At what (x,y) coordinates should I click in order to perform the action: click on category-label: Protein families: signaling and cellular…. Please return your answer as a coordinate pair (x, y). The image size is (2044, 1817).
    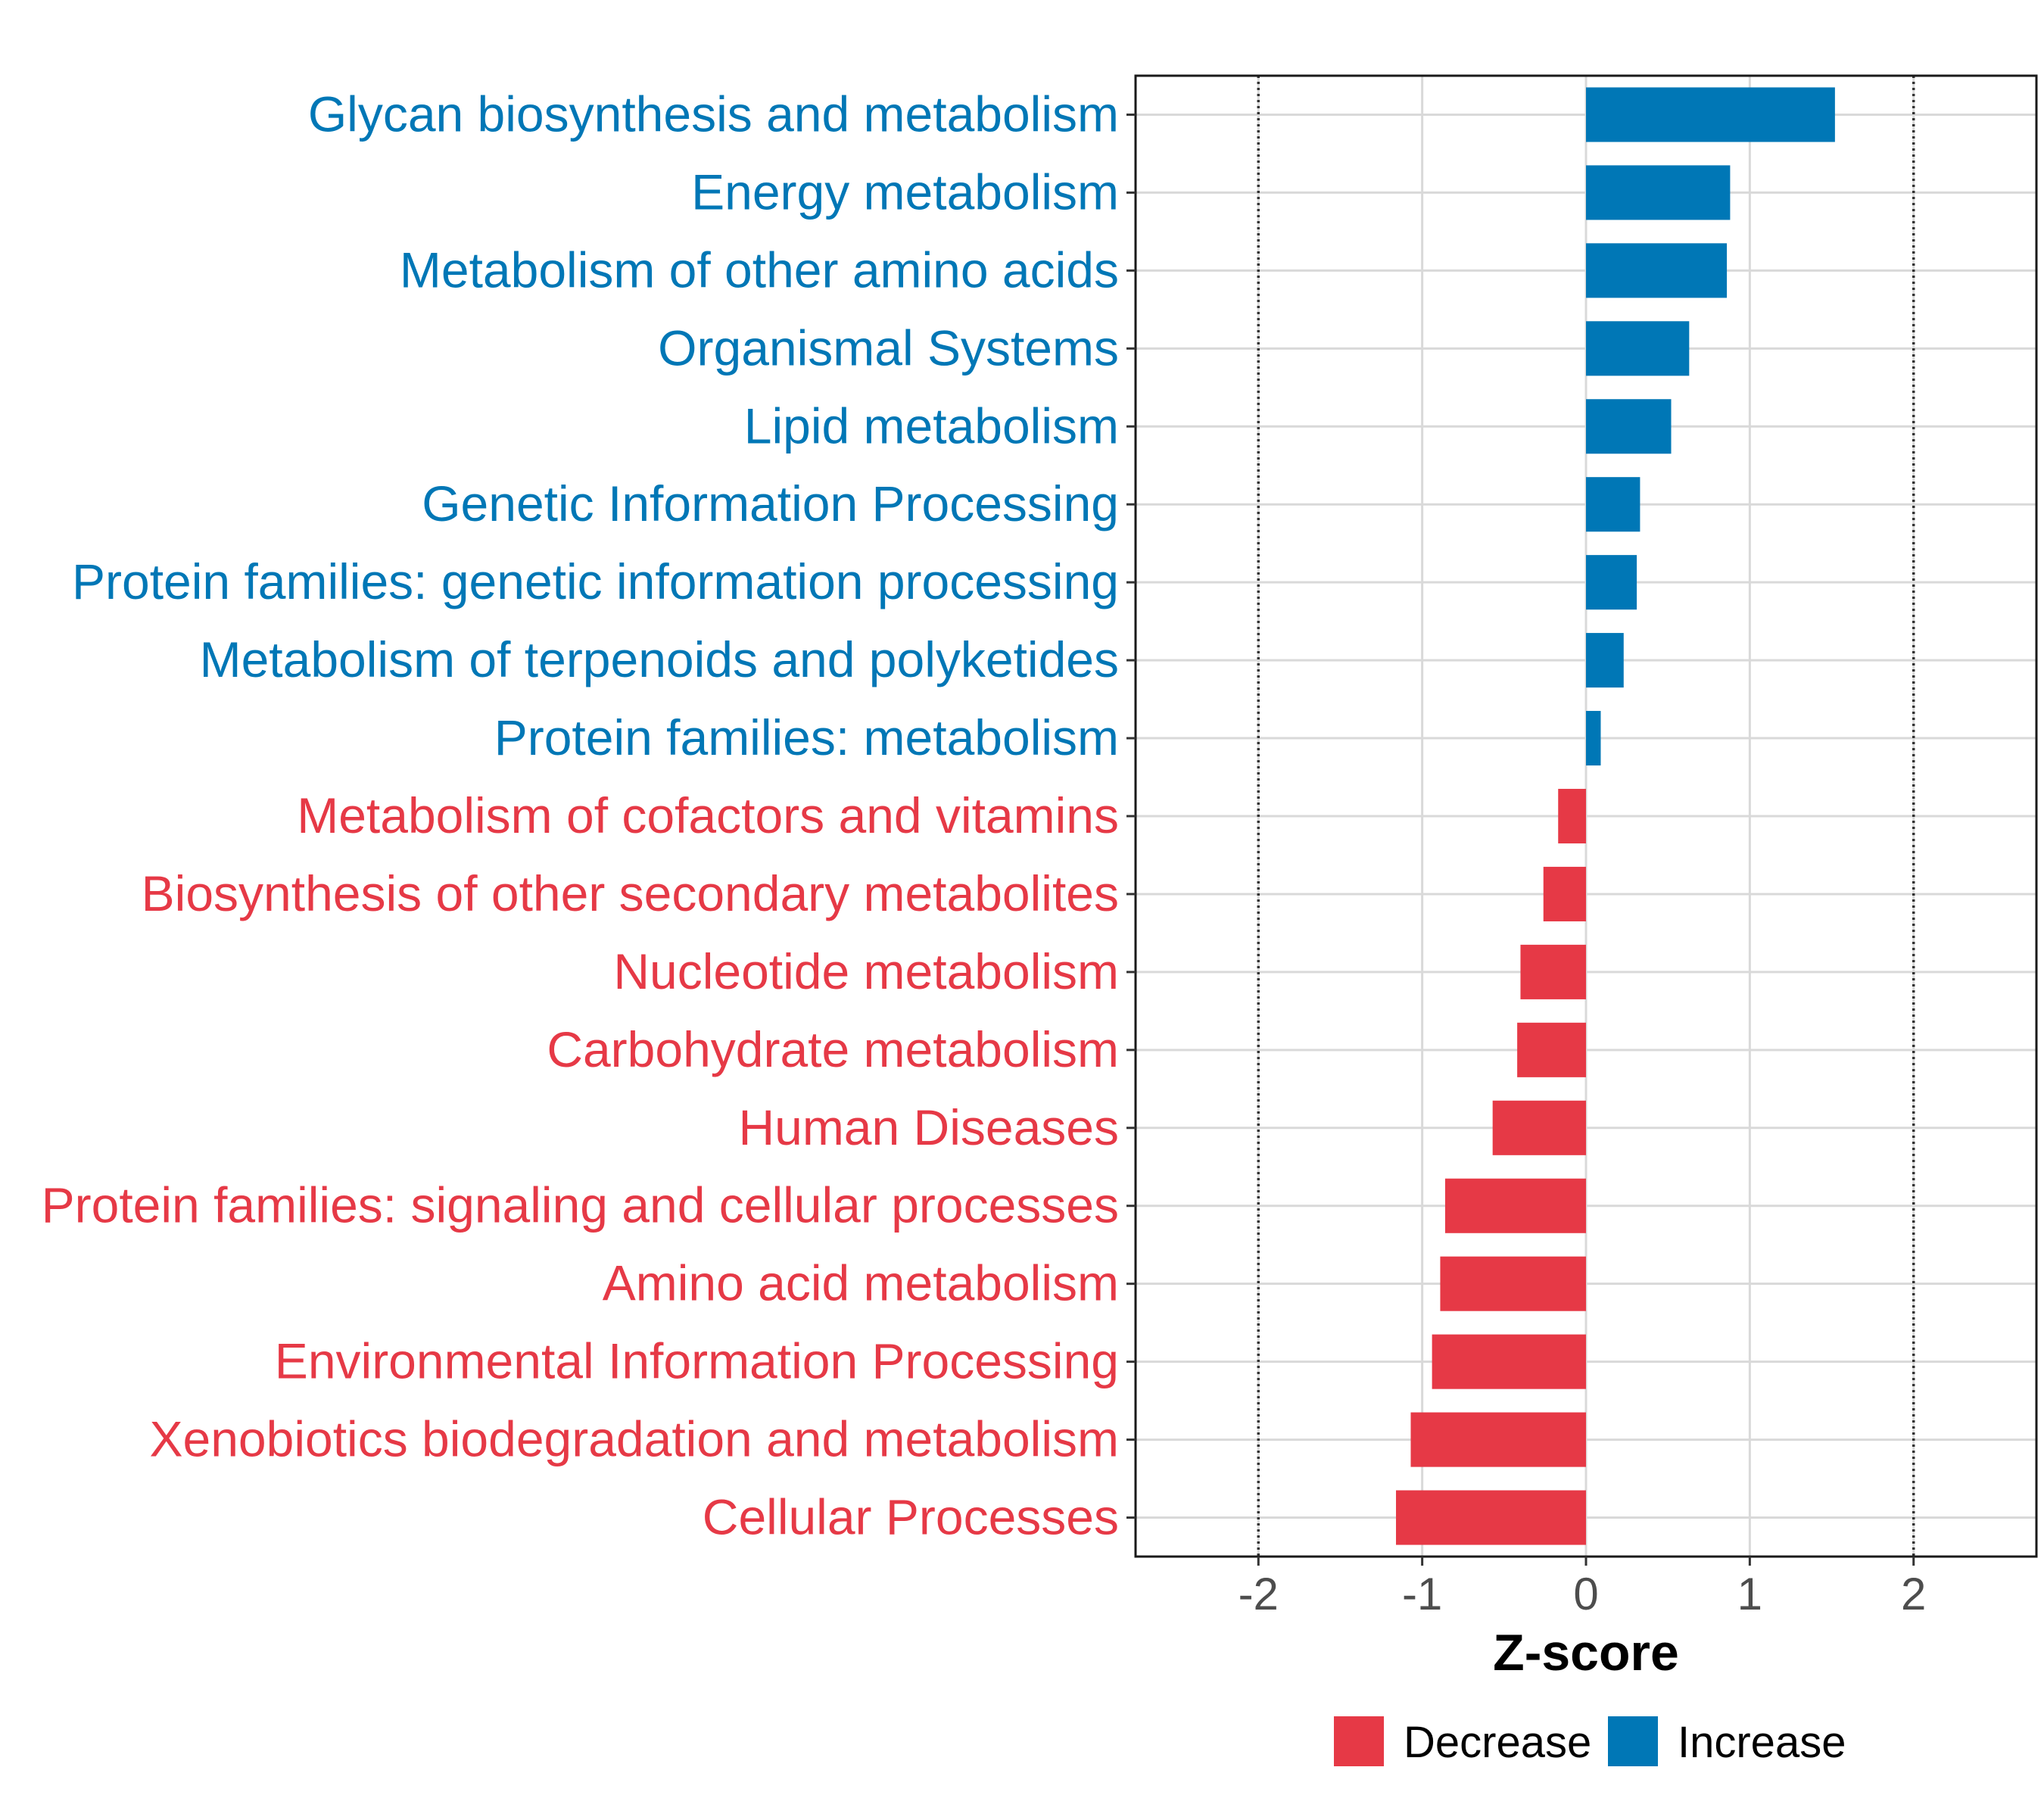
    Looking at the image, I should click on (580, 1205).